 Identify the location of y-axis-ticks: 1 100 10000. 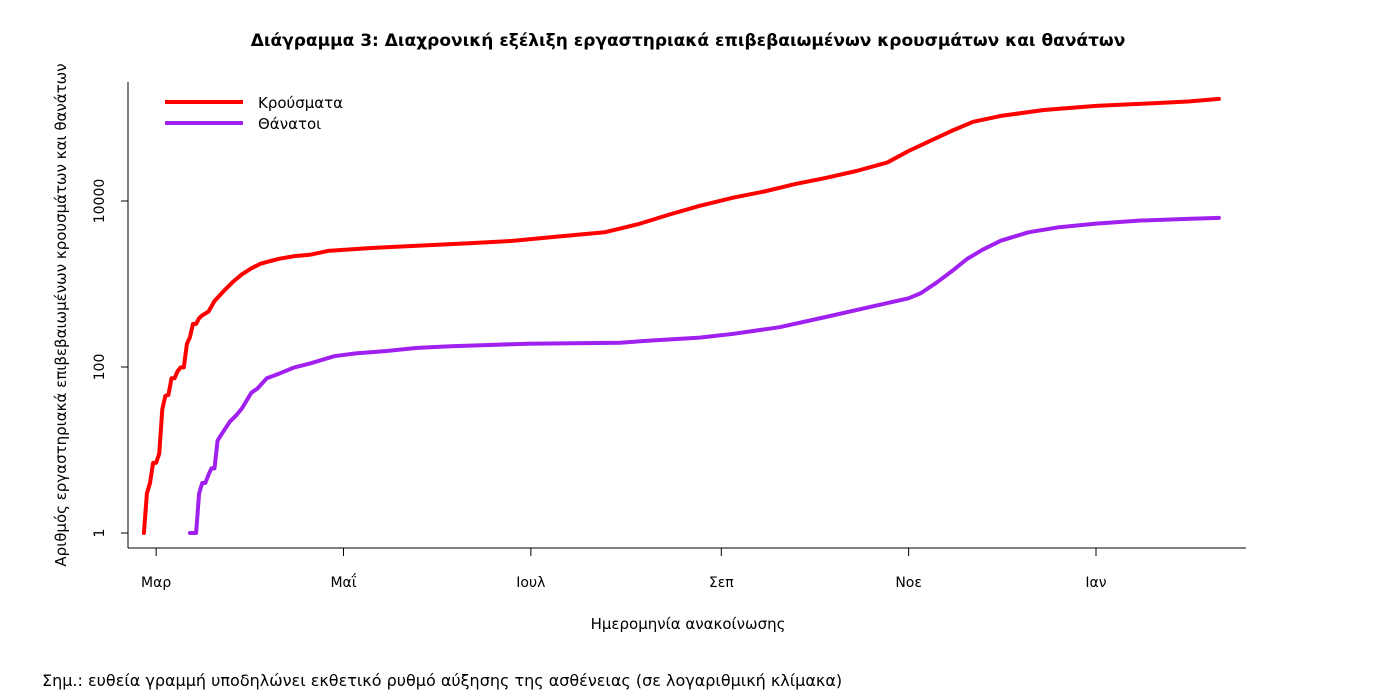
(110, 358).